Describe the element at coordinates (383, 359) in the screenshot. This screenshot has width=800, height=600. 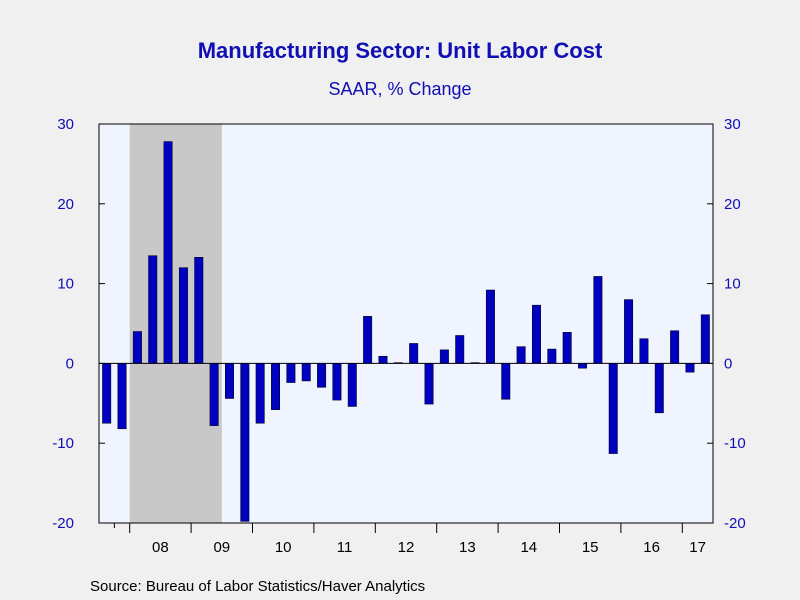
I see `bar-2012-Q1` at that location.